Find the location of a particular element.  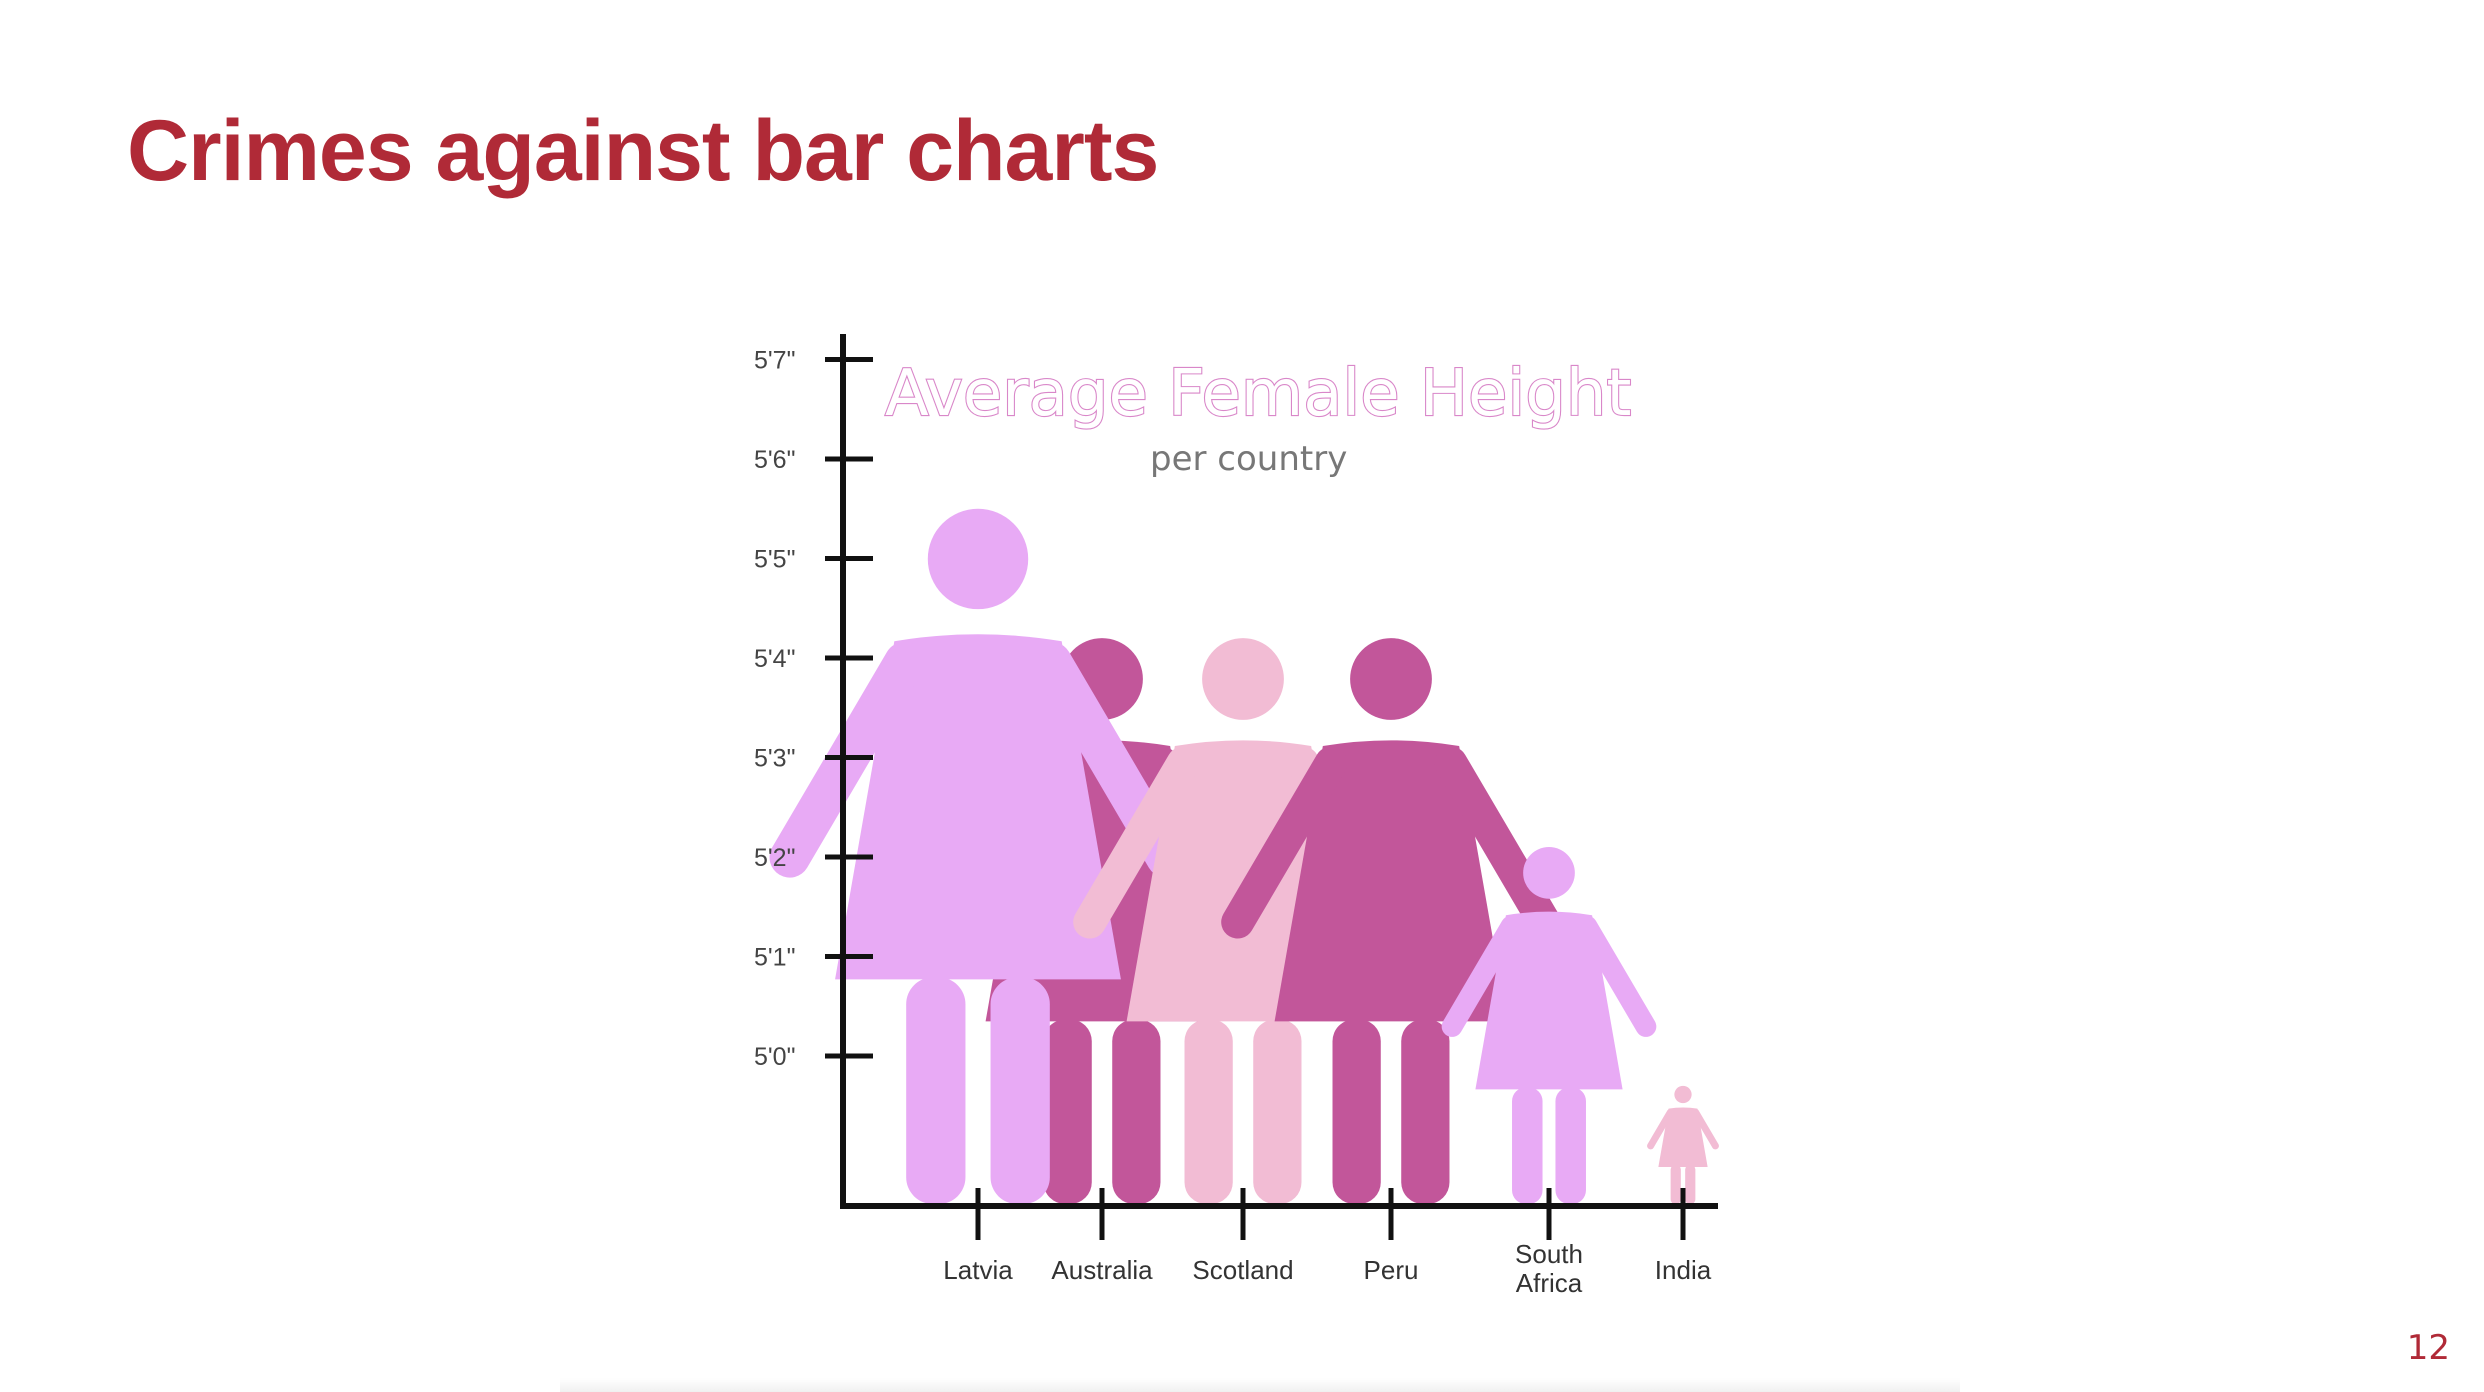

y-tick-label-0: 5'0" is located at coordinates (774, 1057).